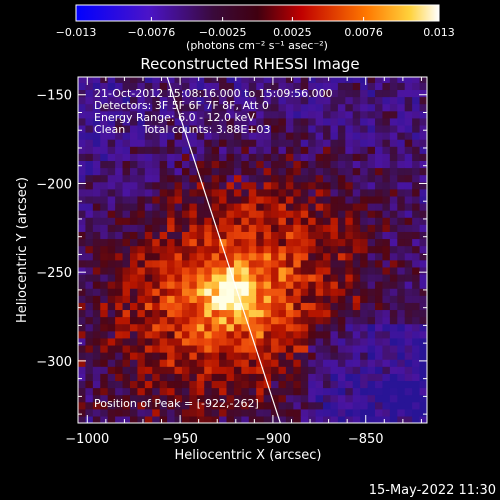  What do you see at coordinates (292, 32) in the screenshot?
I see `colorbar-tick-label: 0.0025` at bounding box center [292, 32].